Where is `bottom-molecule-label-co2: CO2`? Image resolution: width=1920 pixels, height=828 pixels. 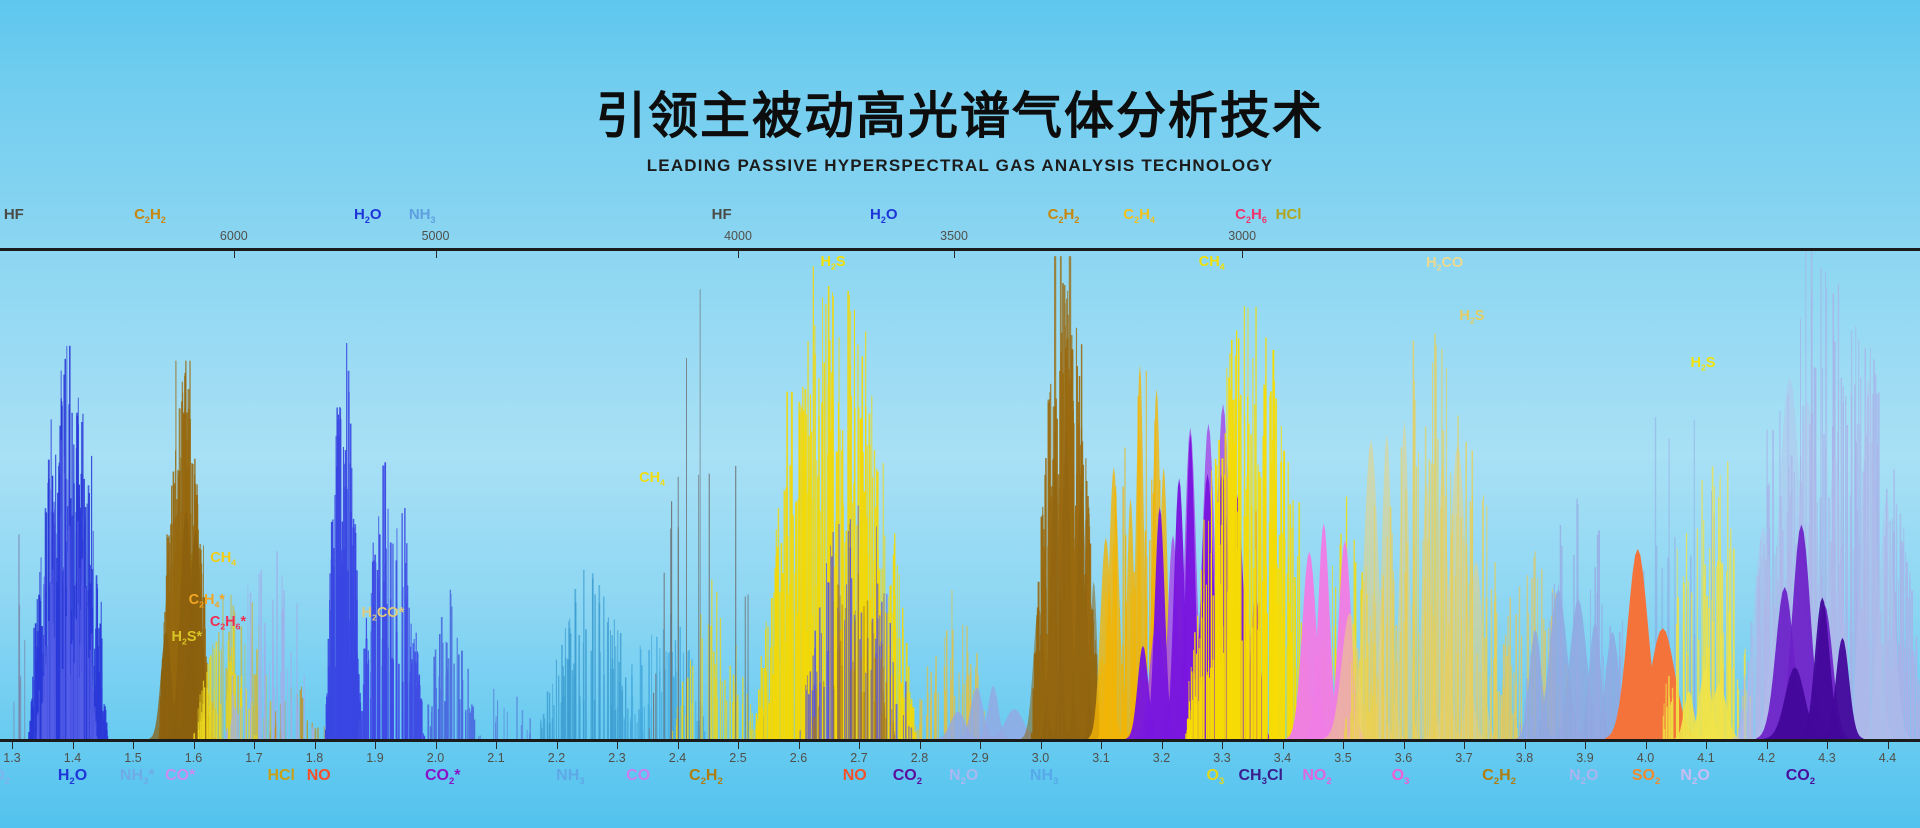 bottom-molecule-label-co2: CO2 is located at coordinates (1800, 777).